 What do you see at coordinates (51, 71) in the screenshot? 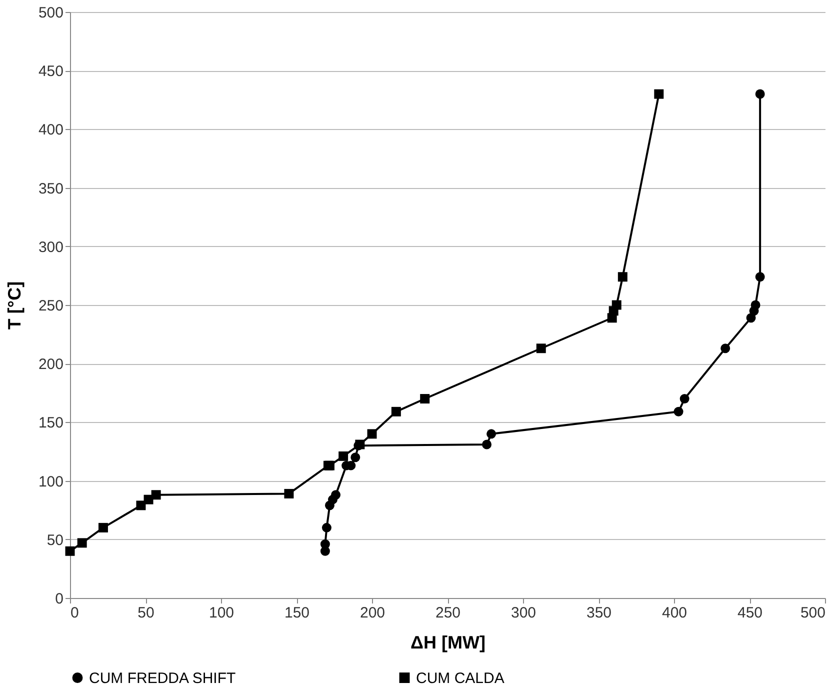
I see `y-tick-label: 450` at bounding box center [51, 71].